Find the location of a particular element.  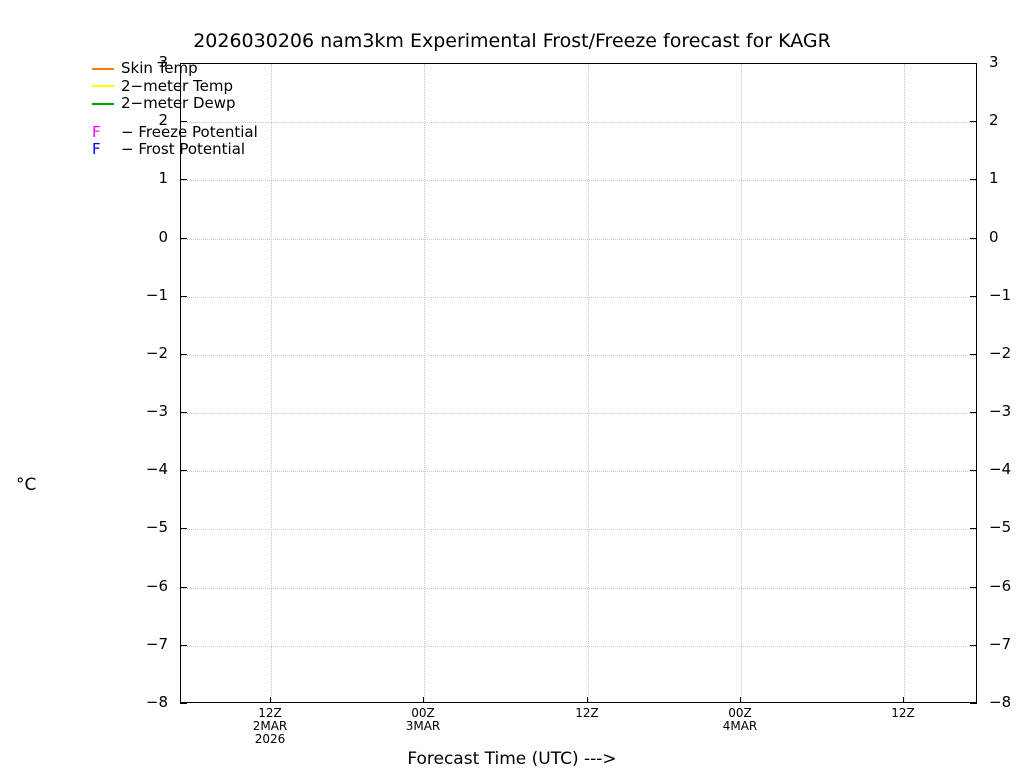

legend-item: 2−meter Temp is located at coordinates (175, 86).